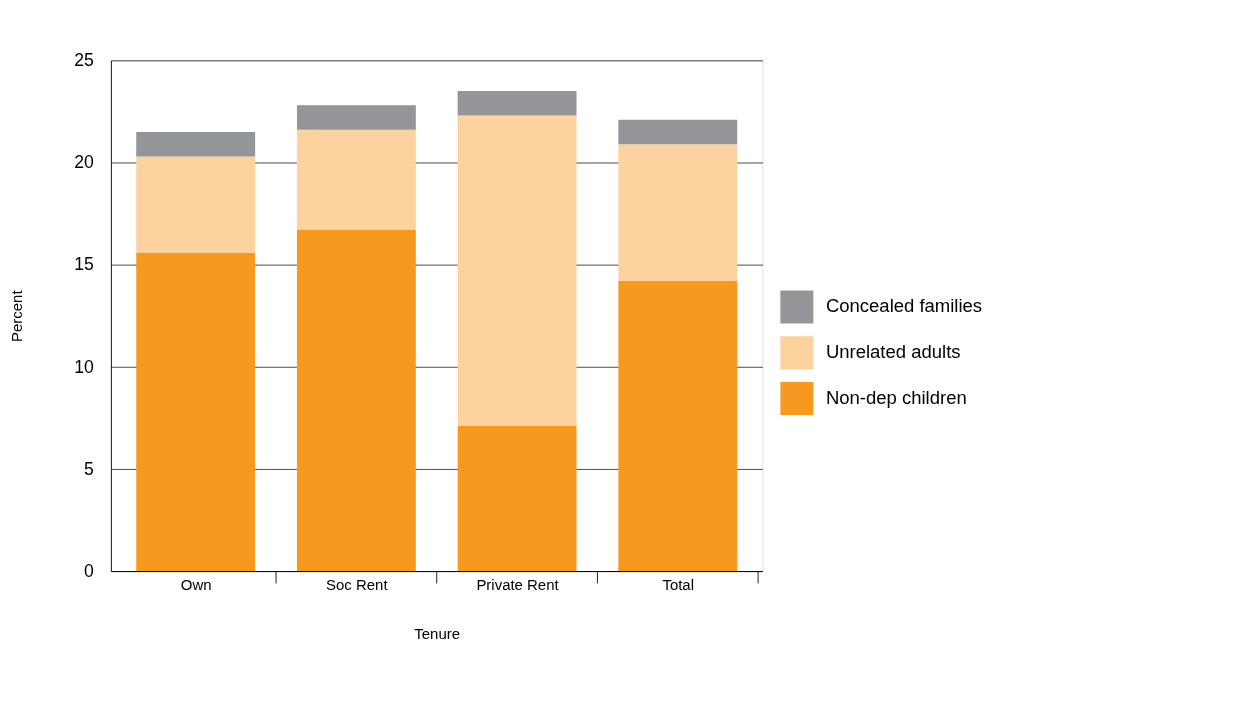  What do you see at coordinates (84, 264) in the screenshot?
I see `y-tick-label: 15` at bounding box center [84, 264].